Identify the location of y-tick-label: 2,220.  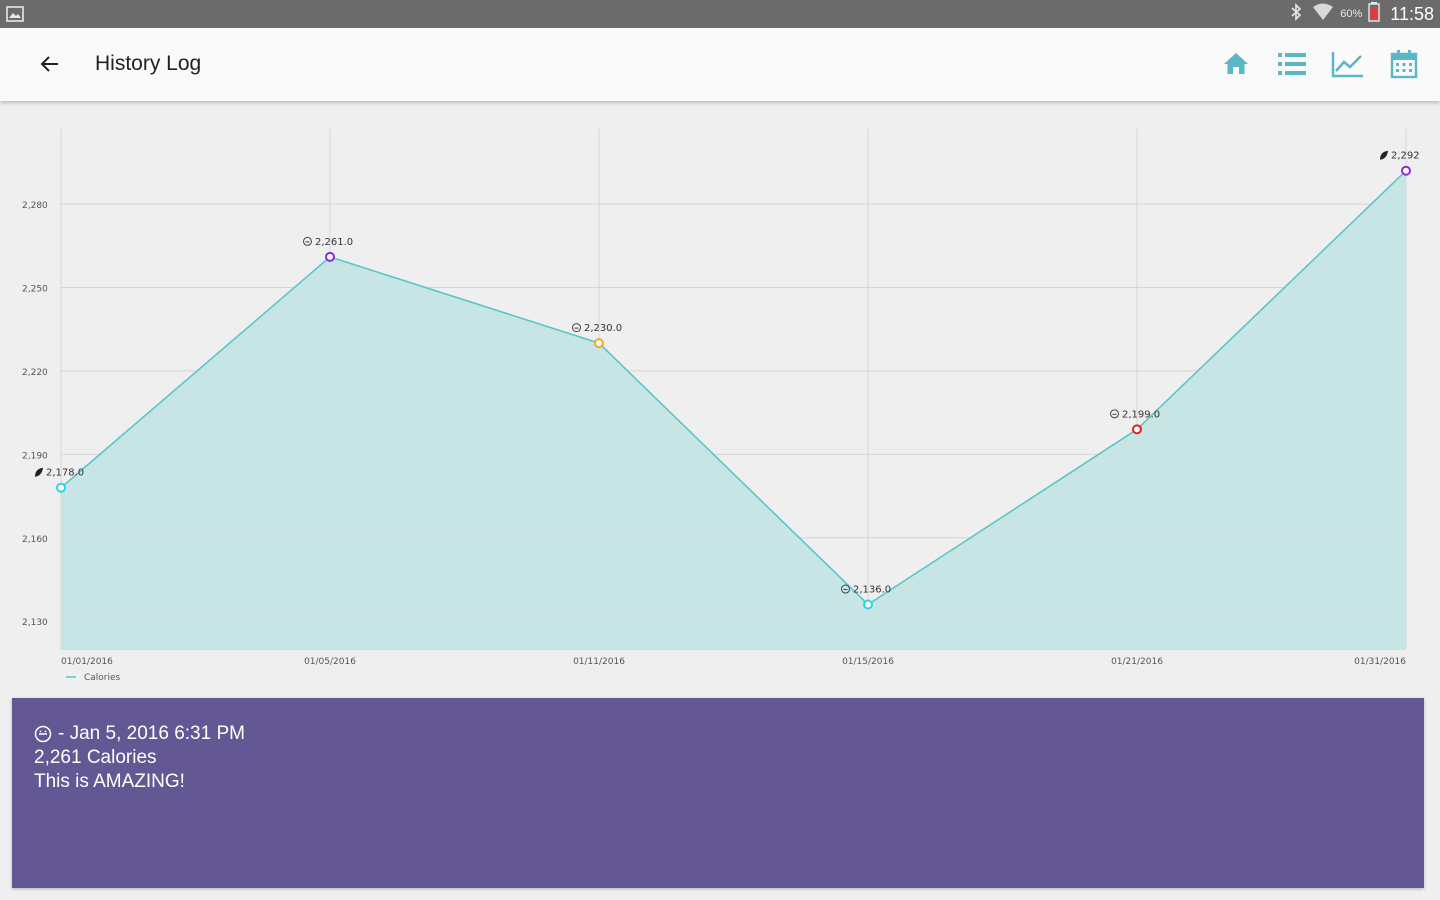
(35, 373).